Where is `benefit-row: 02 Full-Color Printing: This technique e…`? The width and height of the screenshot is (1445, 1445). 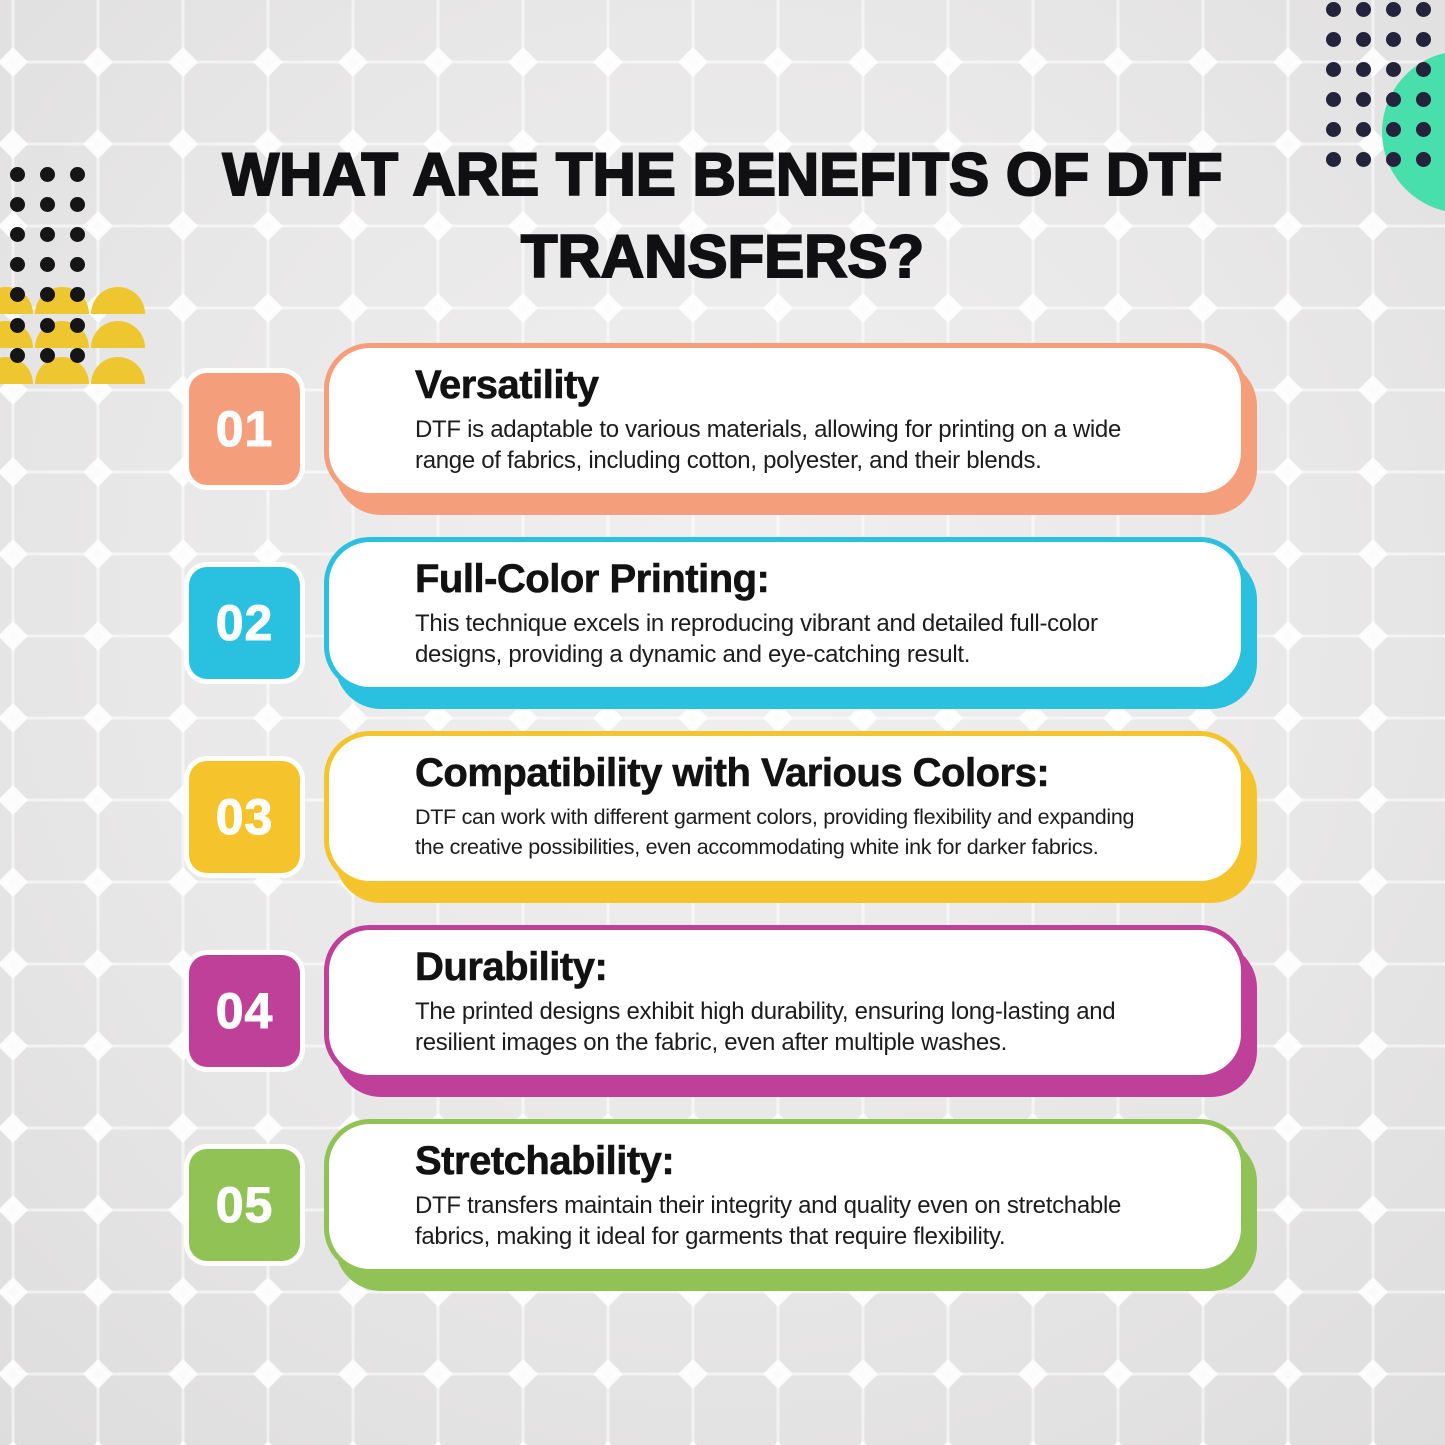
benefit-row: 02 Full-Color Printing: This technique e… is located at coordinates (739, 634).